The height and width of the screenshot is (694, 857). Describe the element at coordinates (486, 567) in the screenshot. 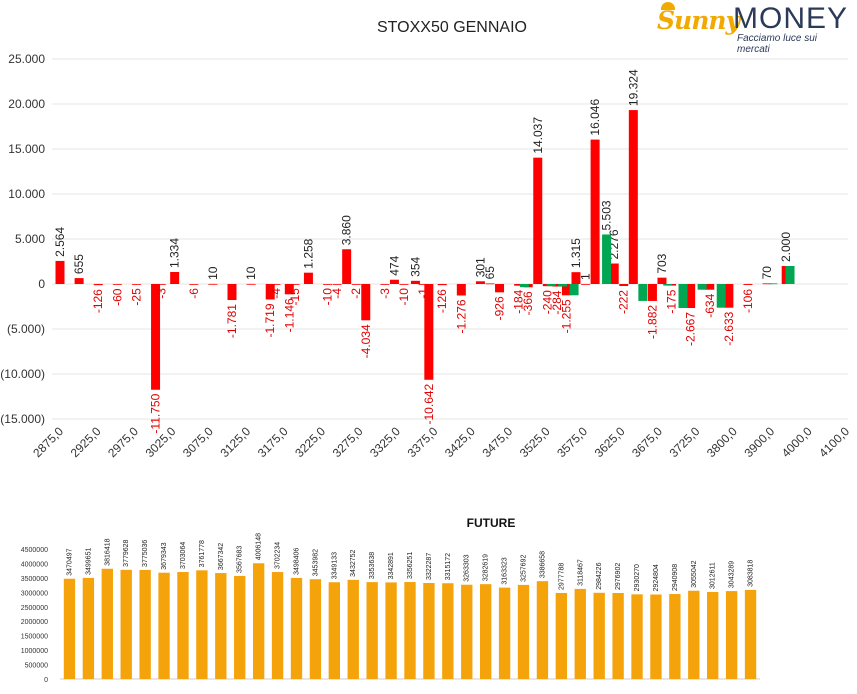

I see `future-data-label: 3282619` at that location.